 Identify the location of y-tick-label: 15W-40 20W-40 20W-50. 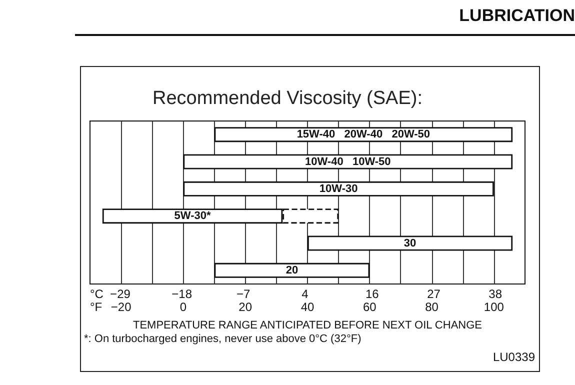
(363, 134).